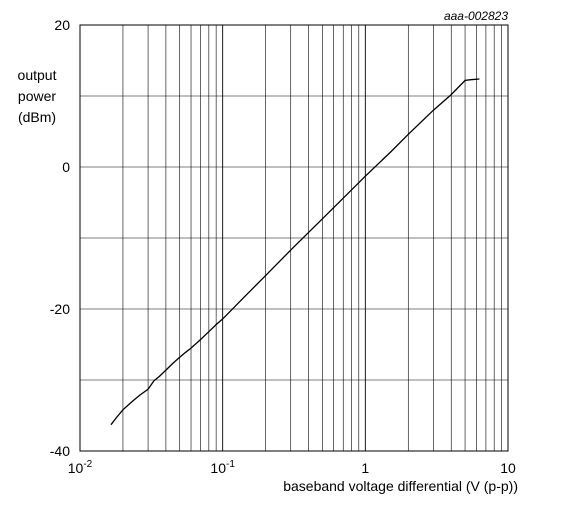 The width and height of the screenshot is (584, 509). I want to click on y-tick-label: -40, so click(60, 451).